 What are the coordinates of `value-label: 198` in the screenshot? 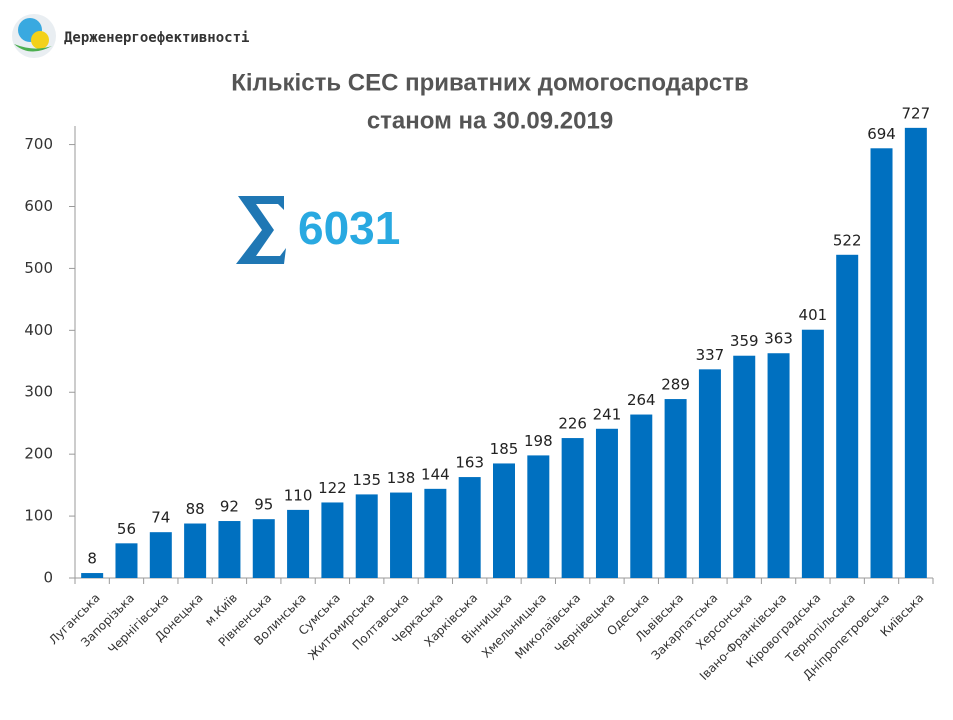 It's located at (538, 441).